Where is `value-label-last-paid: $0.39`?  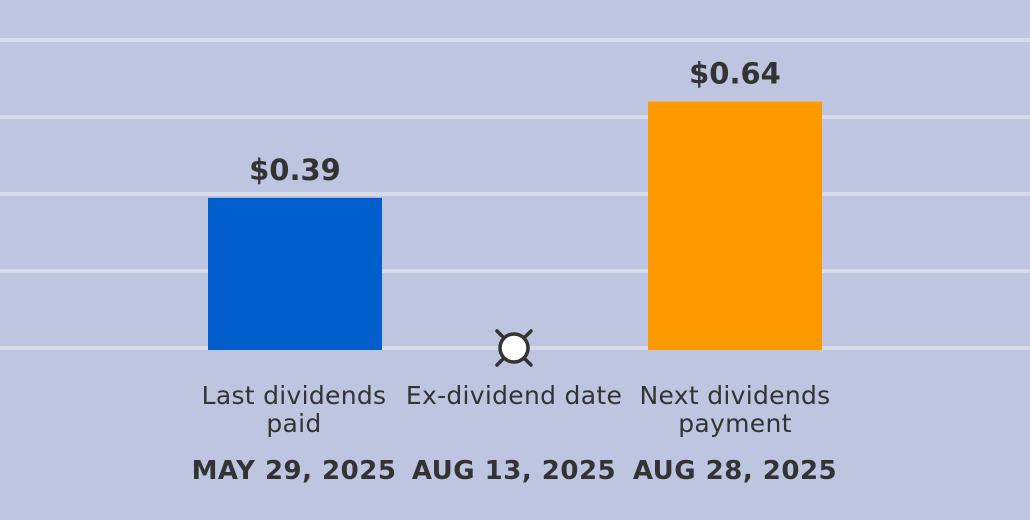
value-label-last-paid: $0.39 is located at coordinates (295, 170).